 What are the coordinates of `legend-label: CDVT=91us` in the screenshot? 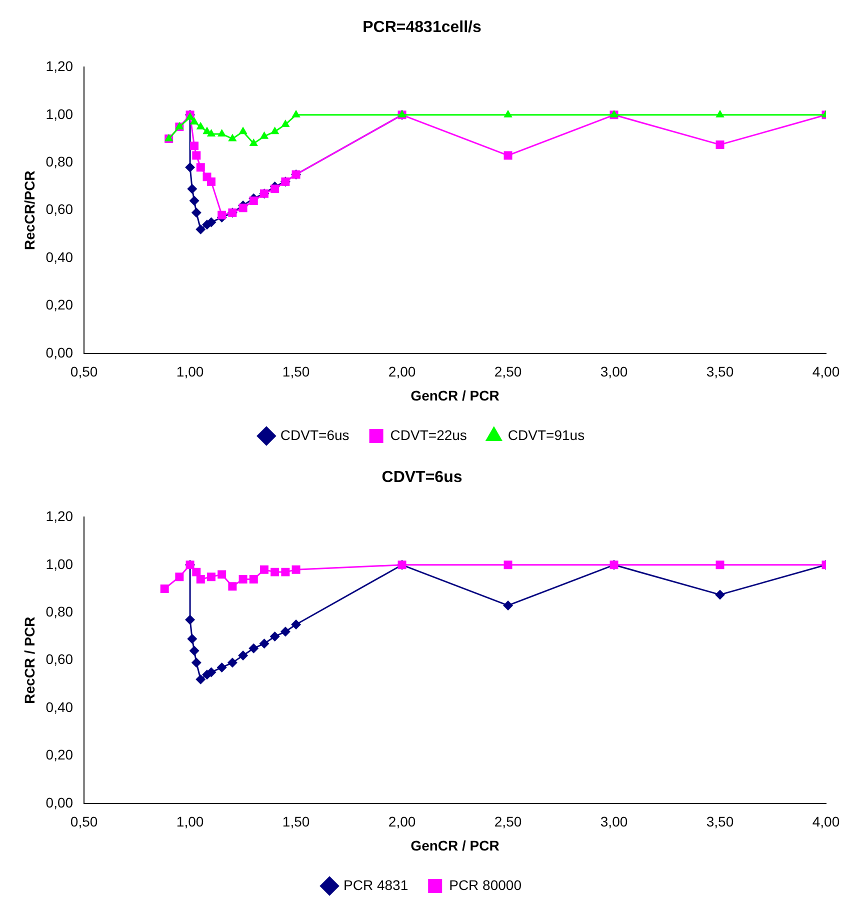 It's located at (546, 434).